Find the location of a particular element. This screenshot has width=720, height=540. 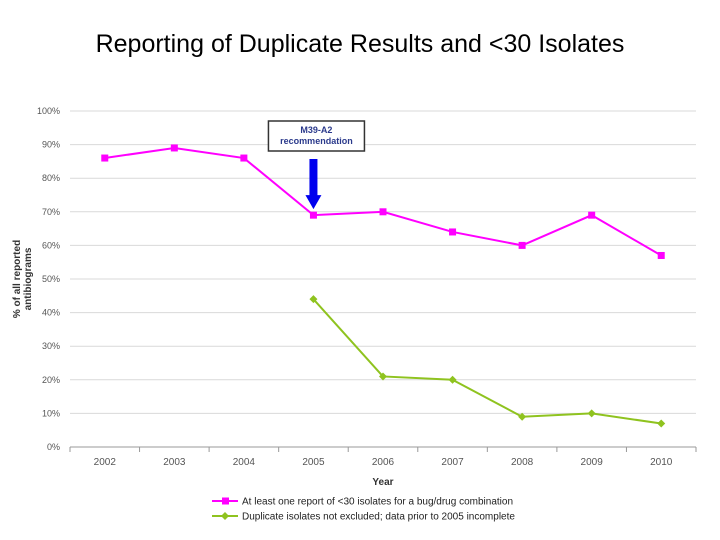

y-axis-ticks: 0% 10% 20% 30% 40% 50% 60% 70% 80% 90% 100% is located at coordinates (48, 279).